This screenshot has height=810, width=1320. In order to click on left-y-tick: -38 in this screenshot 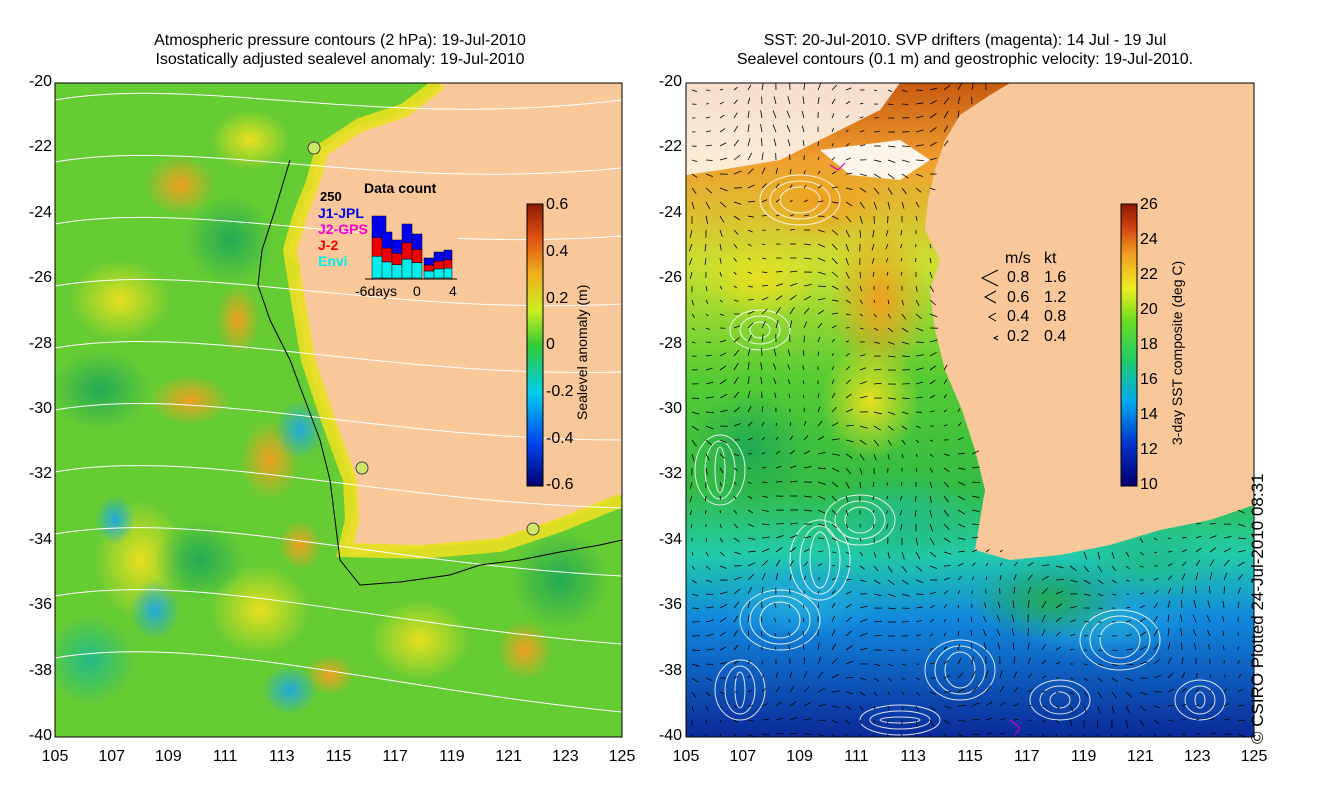, I will do `click(40, 670)`.